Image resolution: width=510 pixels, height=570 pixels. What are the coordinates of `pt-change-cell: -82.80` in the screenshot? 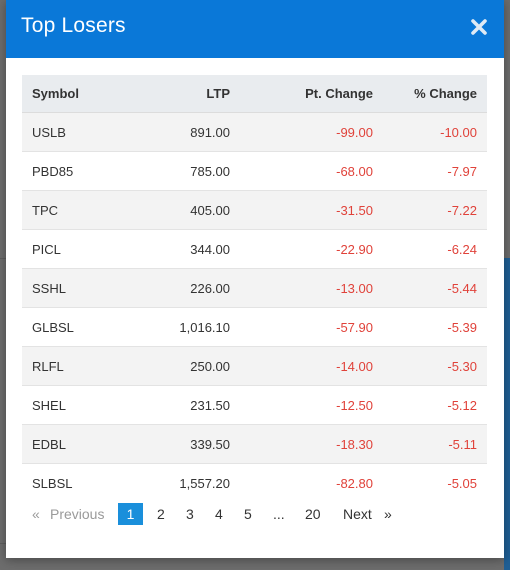 It's located at (311, 482).